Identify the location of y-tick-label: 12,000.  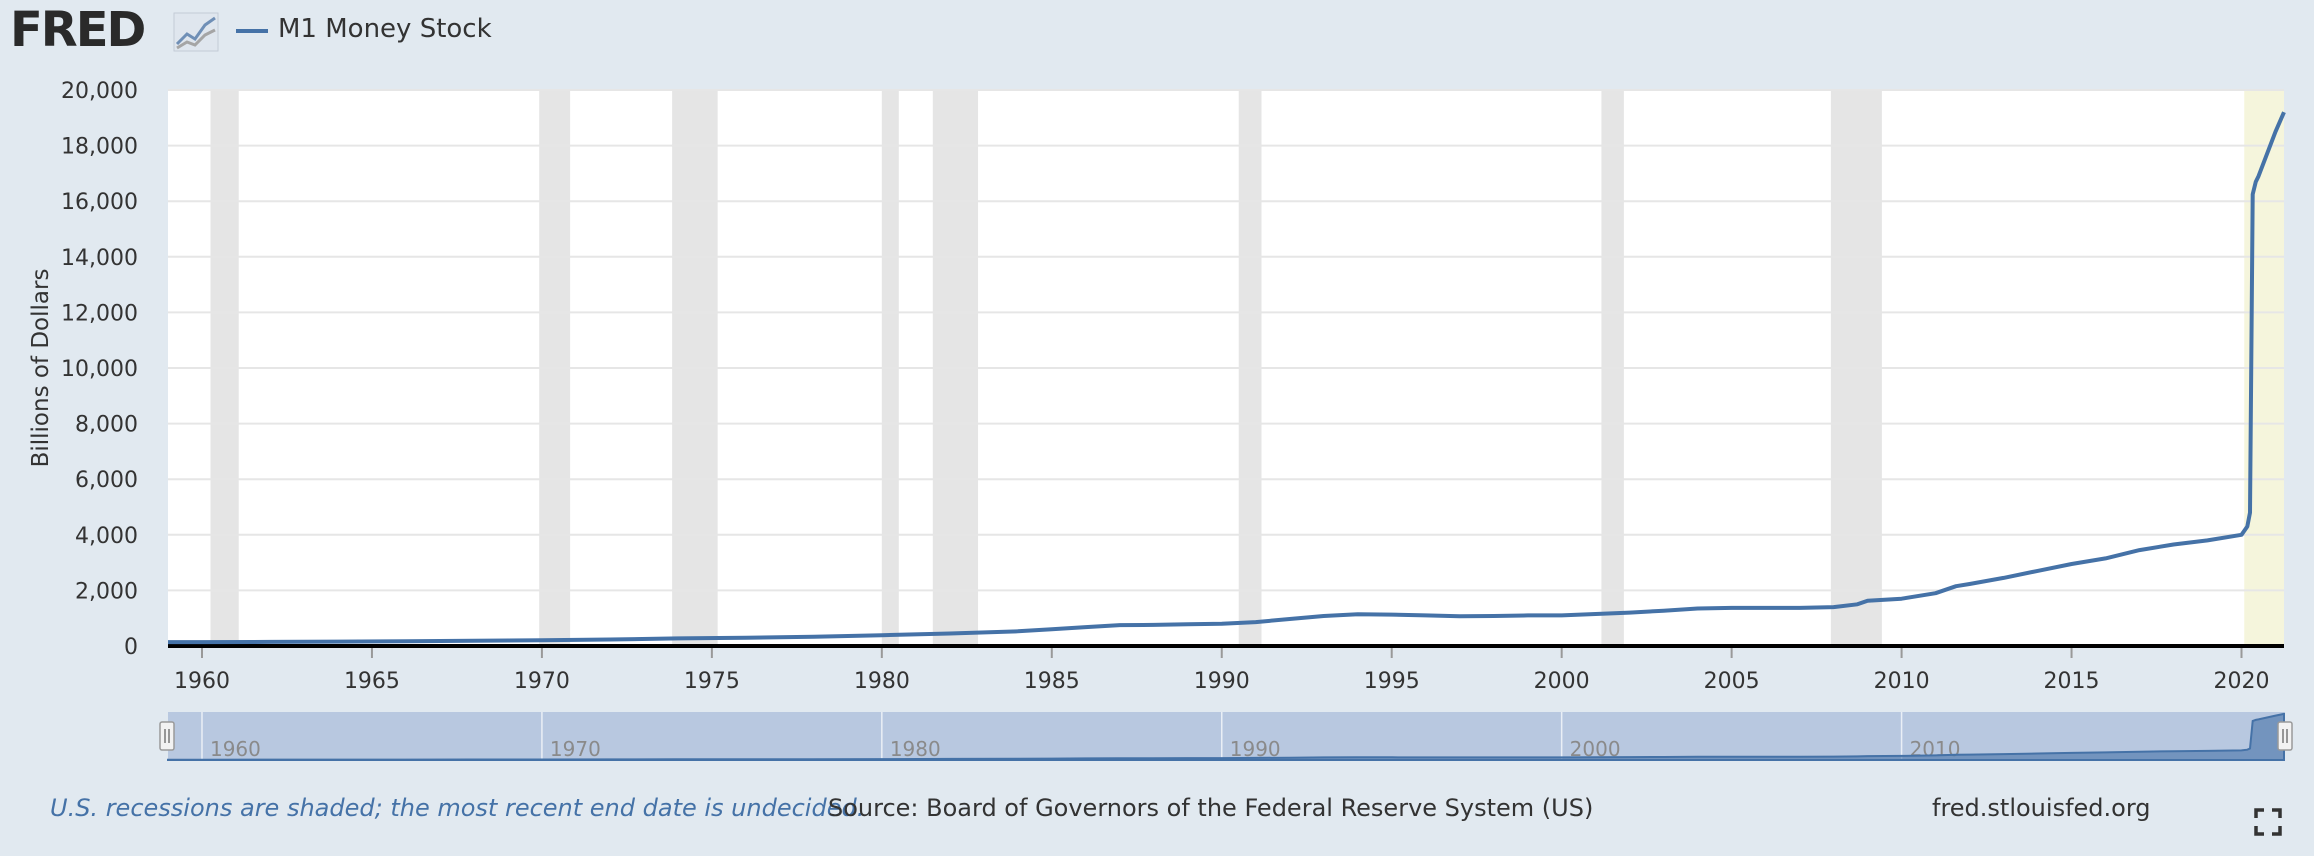
(99, 313).